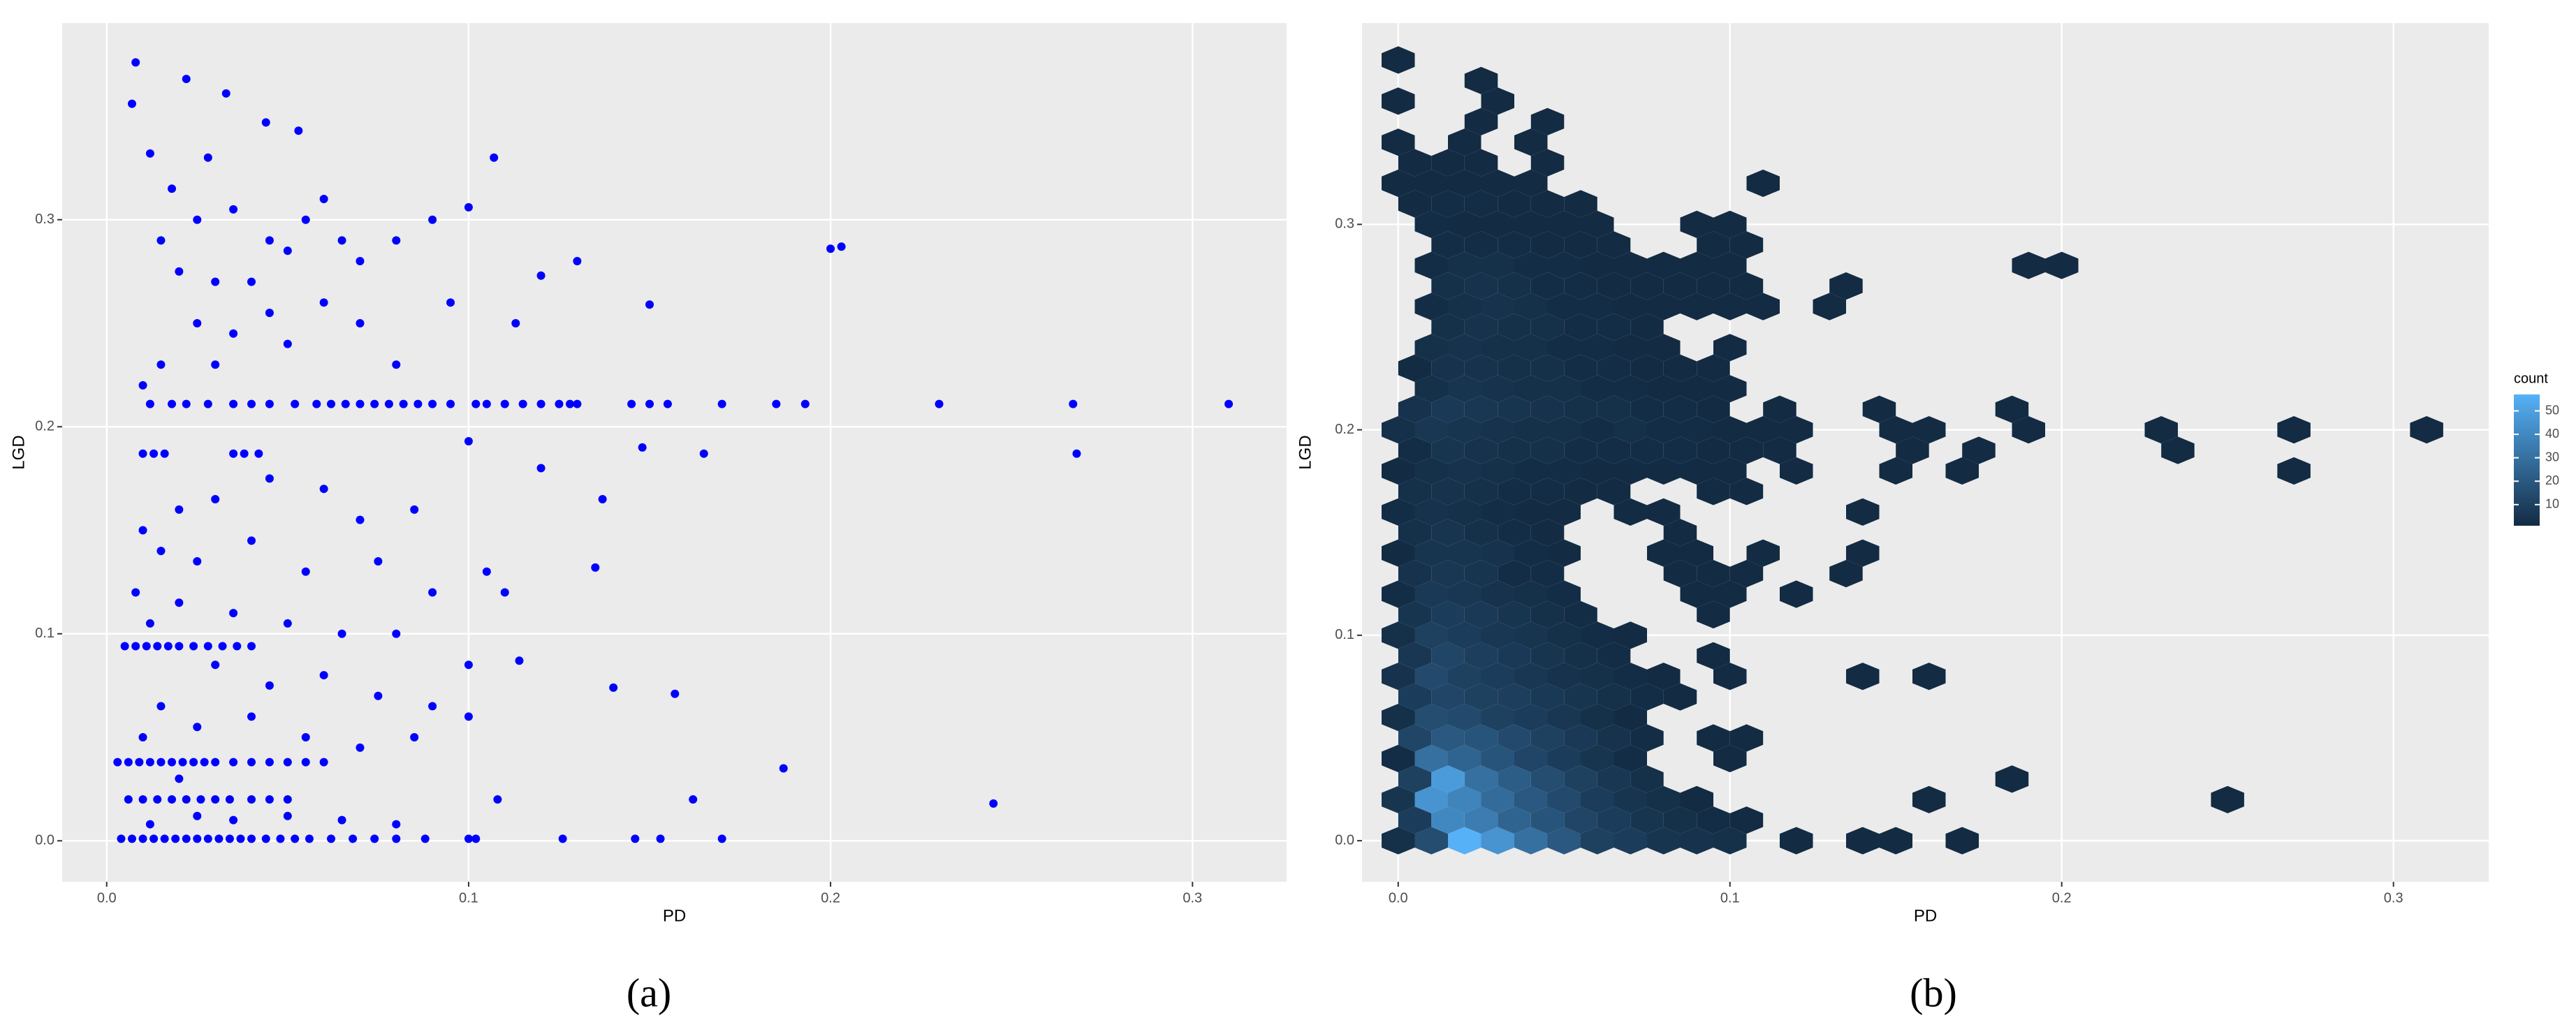 The height and width of the screenshot is (1034, 2576). I want to click on y-tick-label: 0.1, so click(1344, 634).